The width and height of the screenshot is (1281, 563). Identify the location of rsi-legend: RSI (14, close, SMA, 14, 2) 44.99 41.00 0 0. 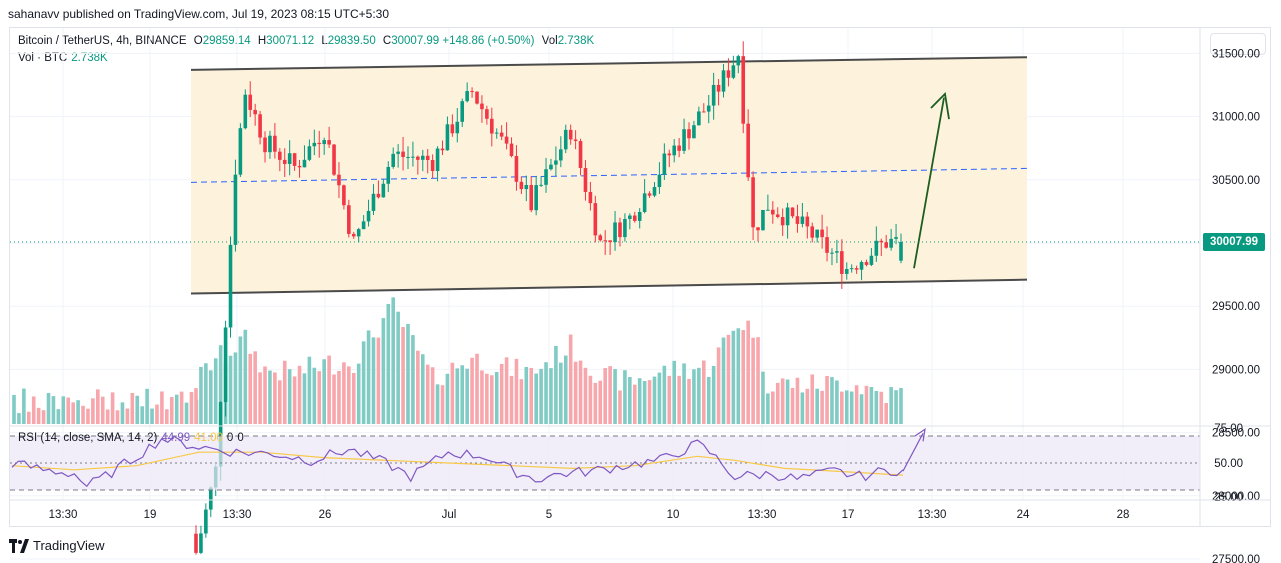
(131, 438).